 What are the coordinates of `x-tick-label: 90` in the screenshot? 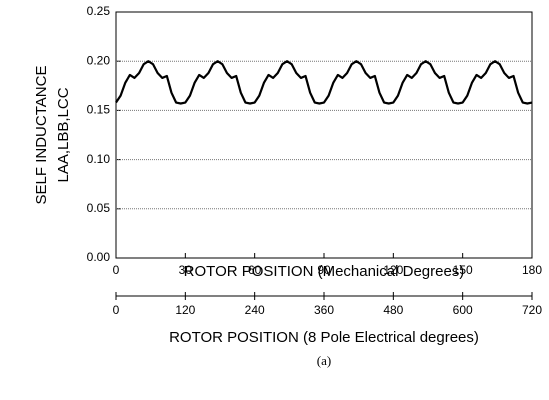 It's located at (324, 270).